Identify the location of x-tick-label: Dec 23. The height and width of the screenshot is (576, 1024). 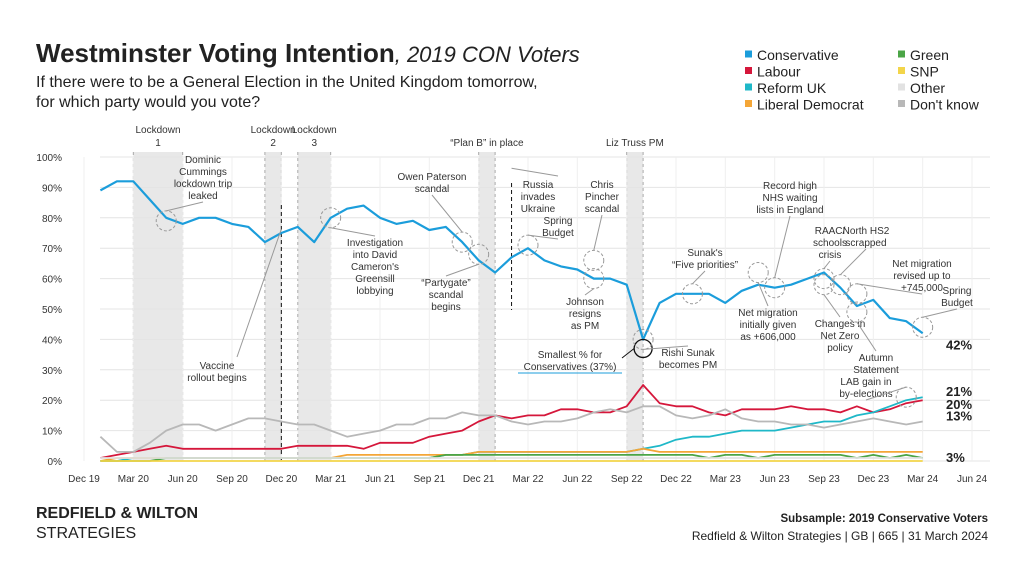
(873, 479).